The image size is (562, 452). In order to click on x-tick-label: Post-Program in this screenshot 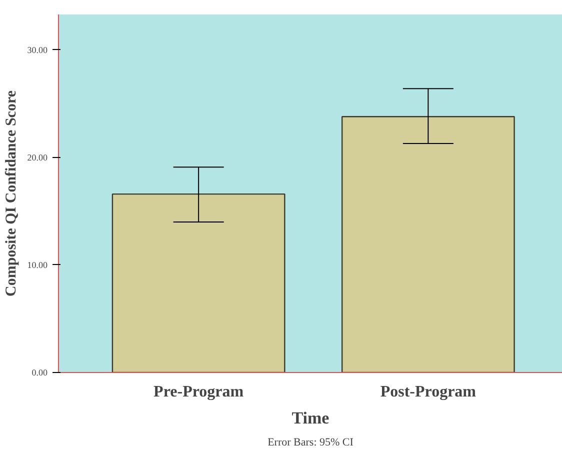, I will do `click(428, 392)`.